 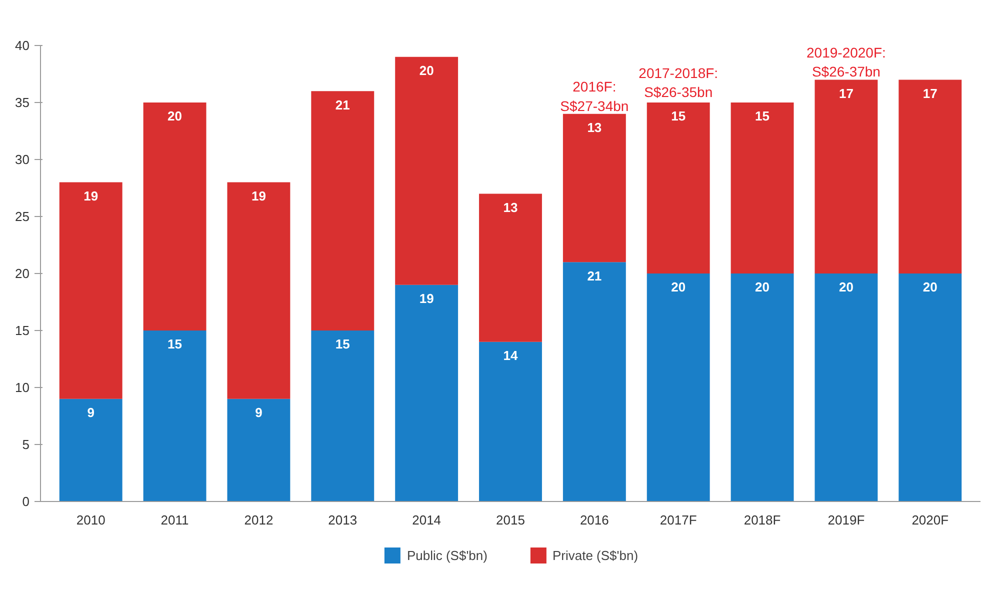 What do you see at coordinates (26, 501) in the screenshot?
I see `y-tick-label: 0` at bounding box center [26, 501].